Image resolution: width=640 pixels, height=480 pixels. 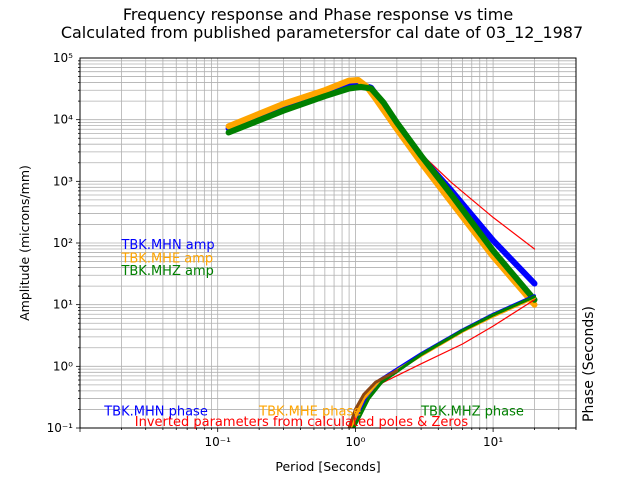 What do you see at coordinates (24, 243) in the screenshot?
I see `y-axis-label: Amplitude (microns/mm)` at bounding box center [24, 243].